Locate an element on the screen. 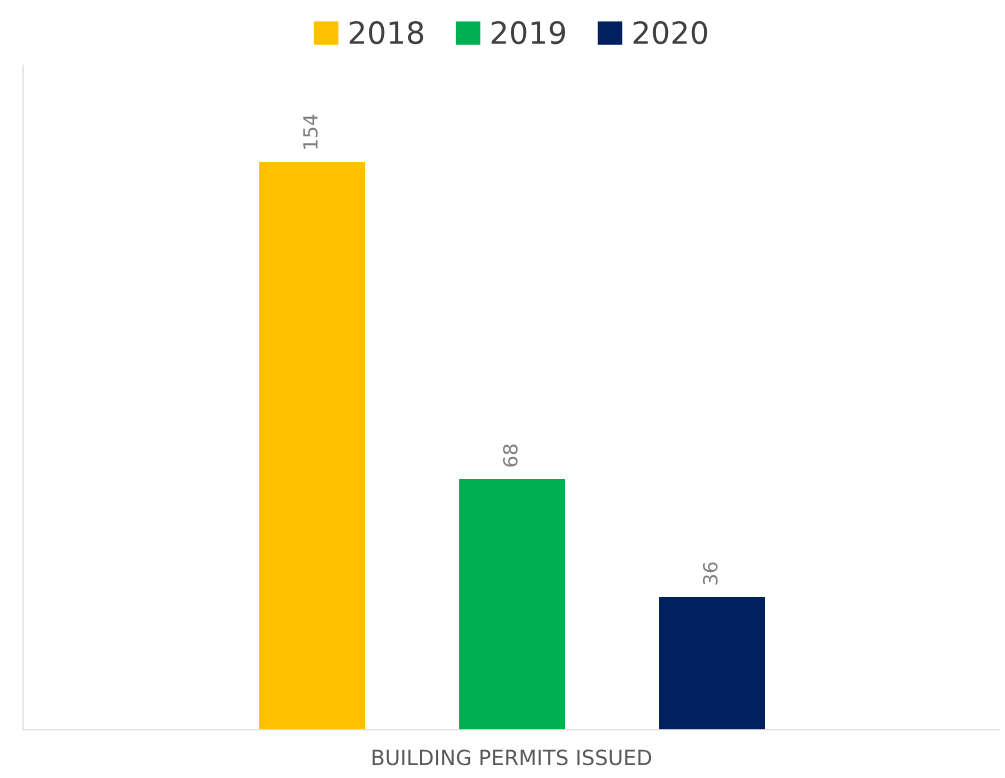 This screenshot has width=1005, height=778. legend-label: 2020 is located at coordinates (670, 33).